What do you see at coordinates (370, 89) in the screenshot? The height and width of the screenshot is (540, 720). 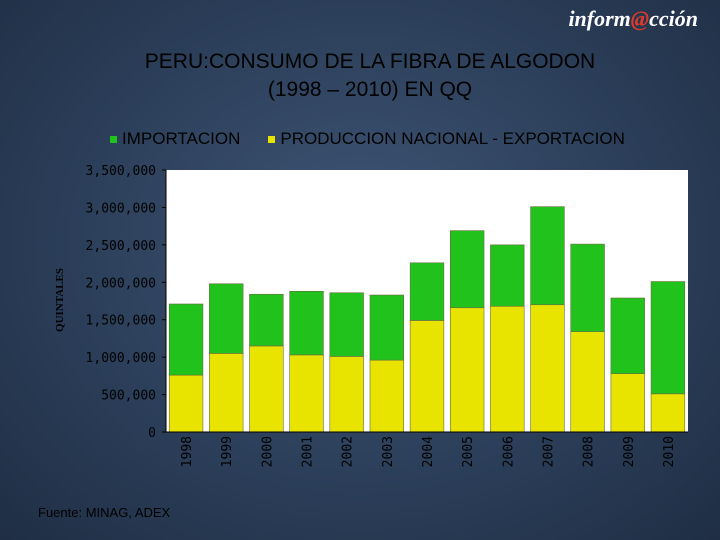 I see `title-line-2: (1998 – 2010) EN QQ` at bounding box center [370, 89].